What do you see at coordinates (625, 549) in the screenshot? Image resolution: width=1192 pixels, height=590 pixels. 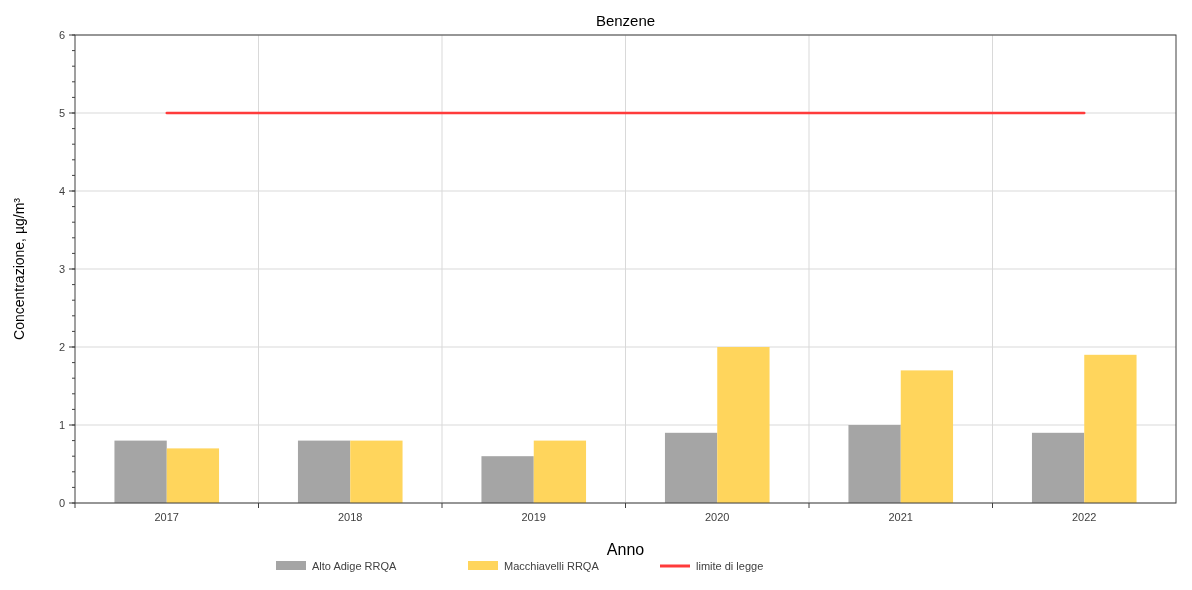 I see `x-axis-title: Anno` at bounding box center [625, 549].